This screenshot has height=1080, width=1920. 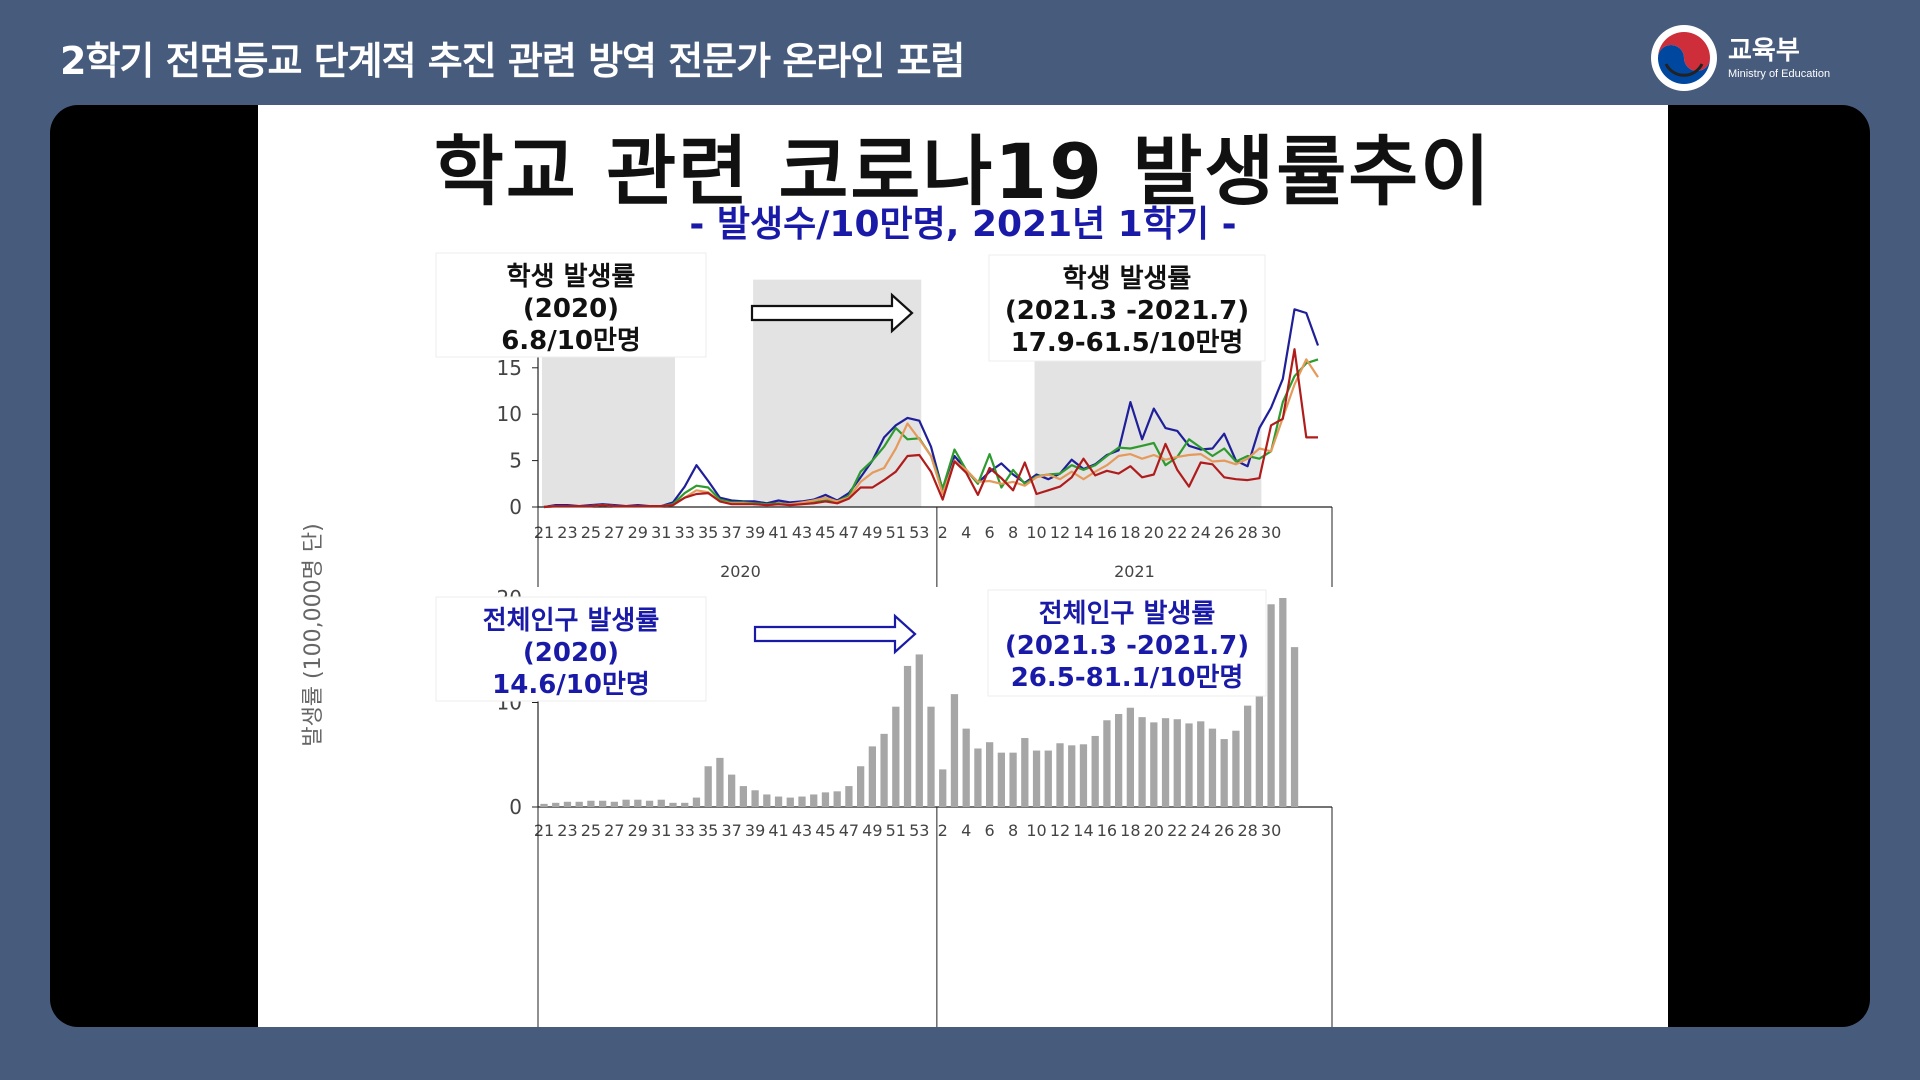 What do you see at coordinates (966, 532) in the screenshot?
I see `line-x-tick-label: 4` at bounding box center [966, 532].